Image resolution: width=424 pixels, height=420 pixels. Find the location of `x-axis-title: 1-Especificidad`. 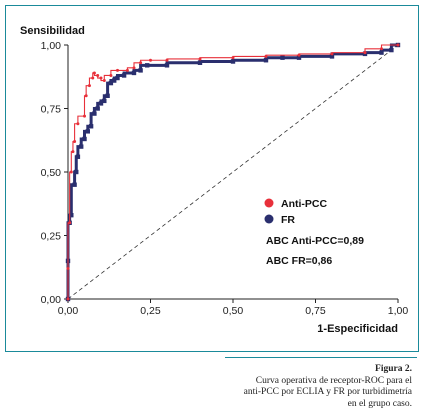

x-axis-title: 1-Especificidad is located at coordinates (357, 329).